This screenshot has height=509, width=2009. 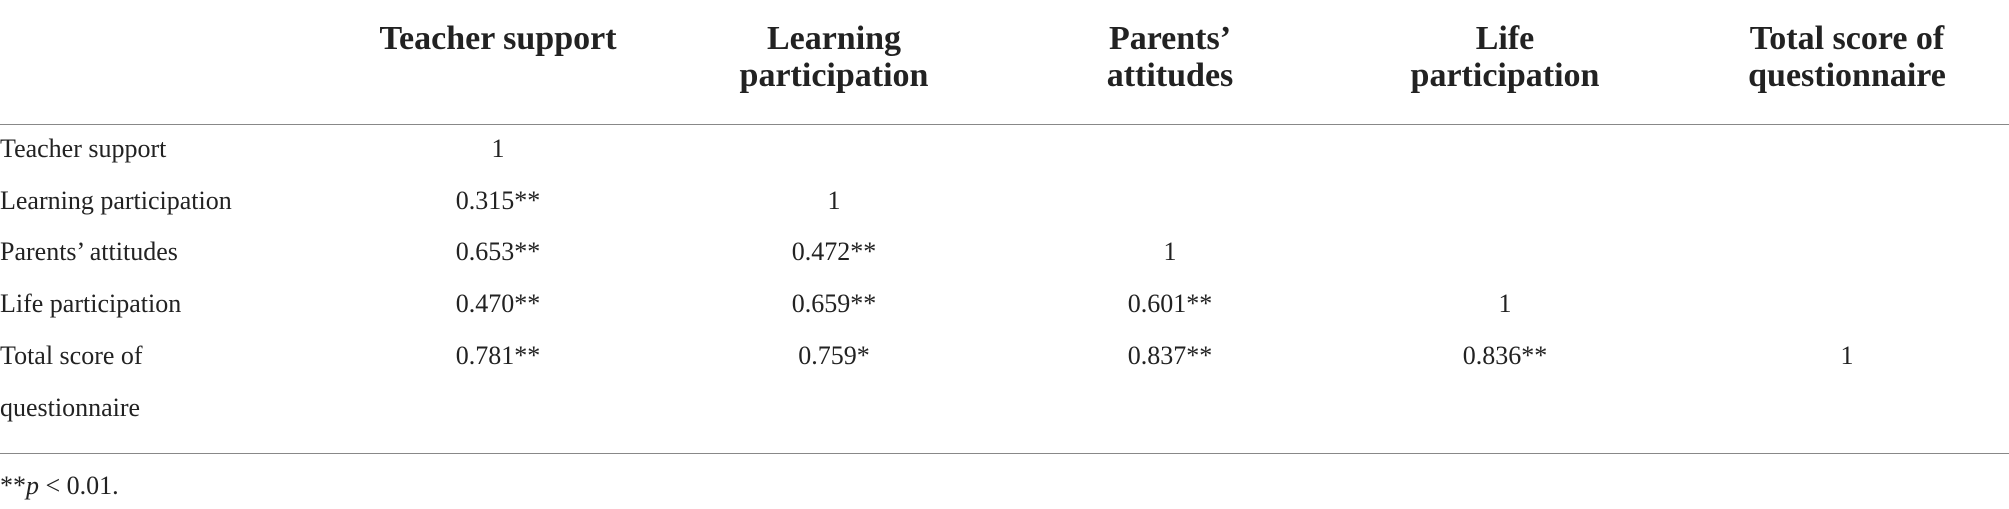 What do you see at coordinates (1170, 57) in the screenshot?
I see `column-header: Parents’ attitudes` at bounding box center [1170, 57].